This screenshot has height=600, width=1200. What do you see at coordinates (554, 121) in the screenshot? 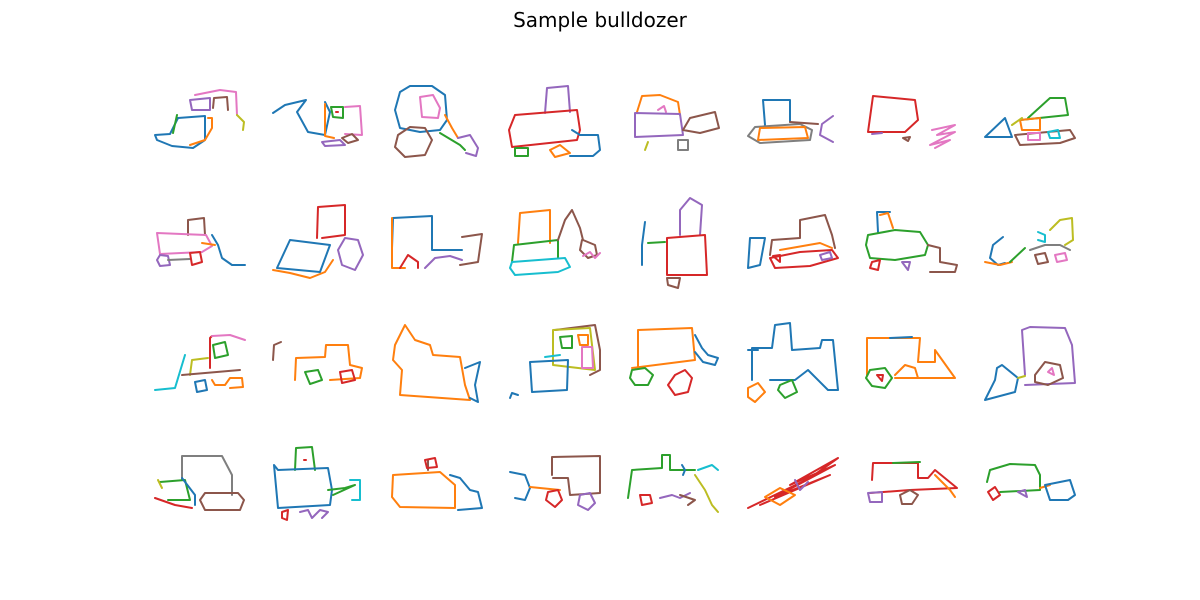
I see `sketch-r1c4` at bounding box center [554, 121].